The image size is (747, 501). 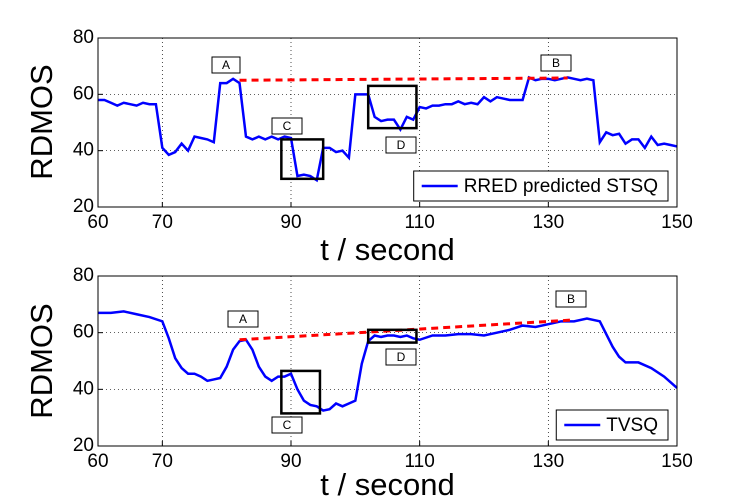 I want to click on legend-label: RRED predicted STSQ, so click(x=561, y=186).